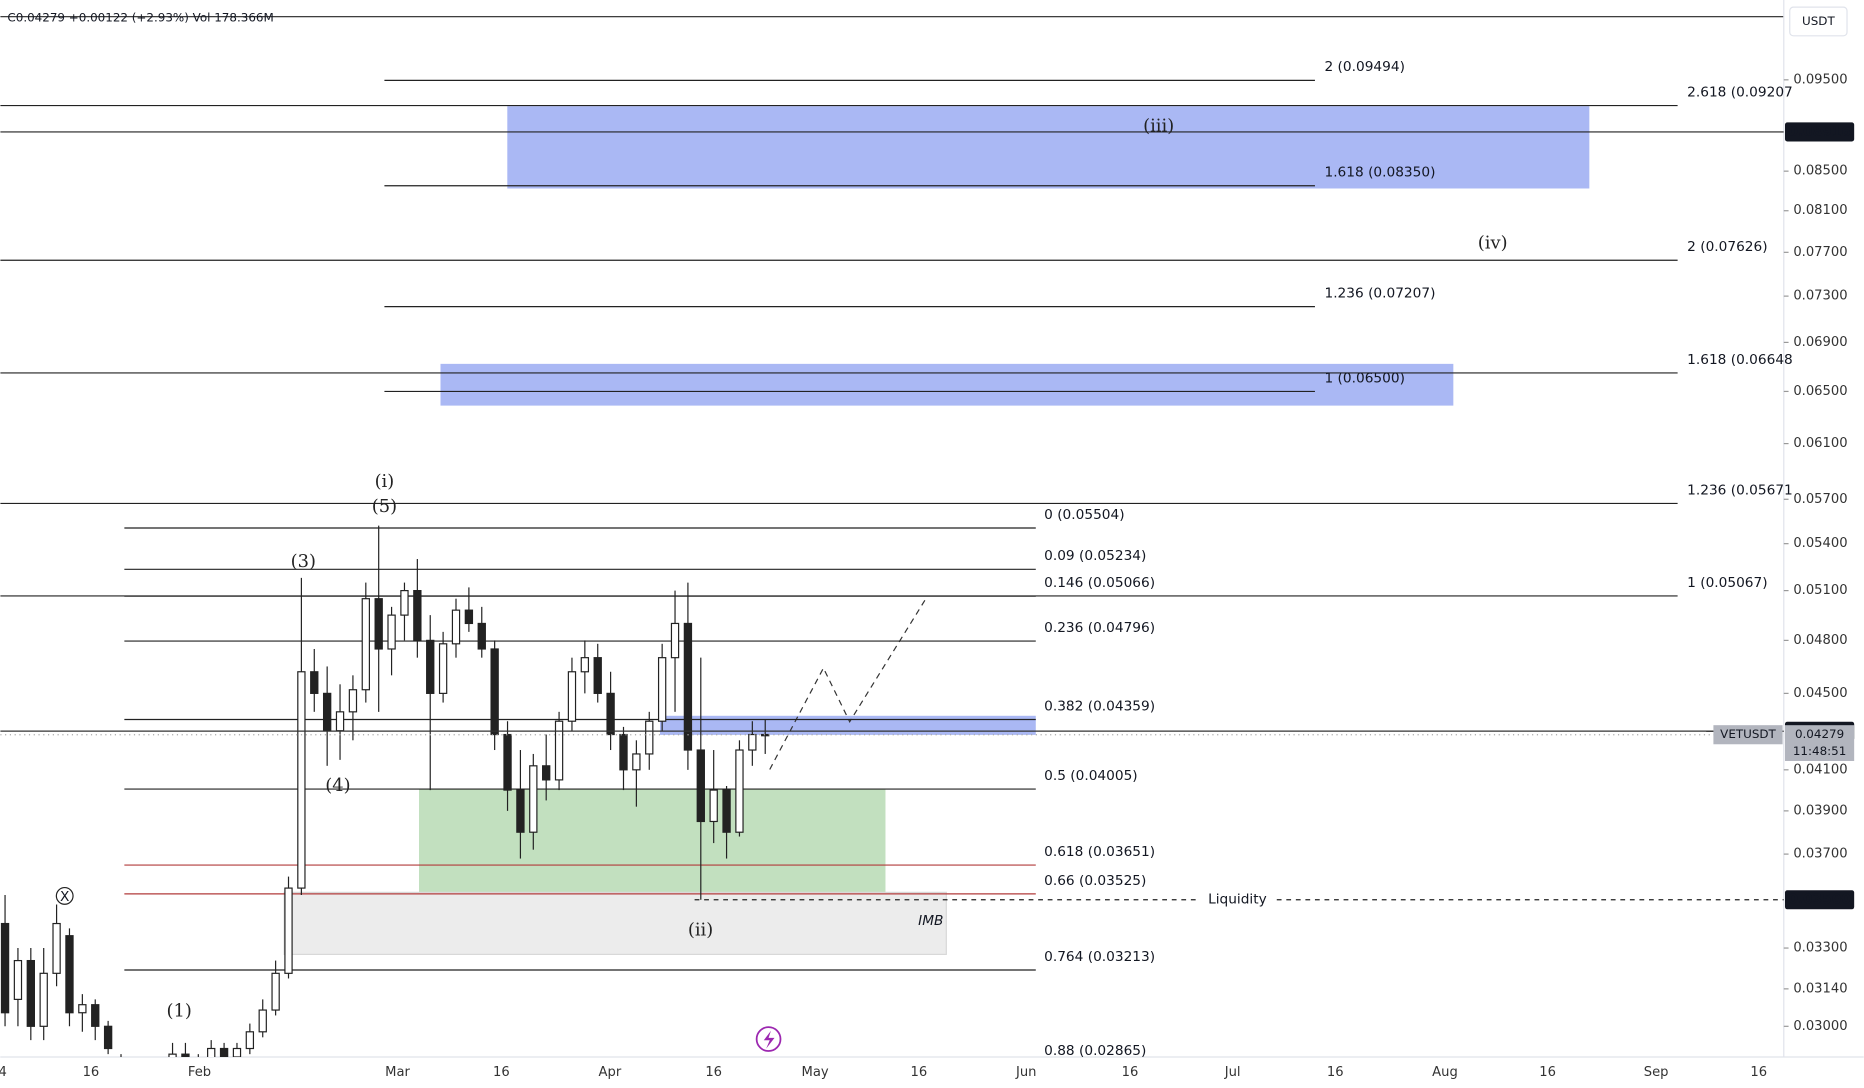  Describe the element at coordinates (140, 17) in the screenshot. I see `ohlc-header: C0.04279 +0.00122 (+2.93%) Vol 178.366M` at that location.